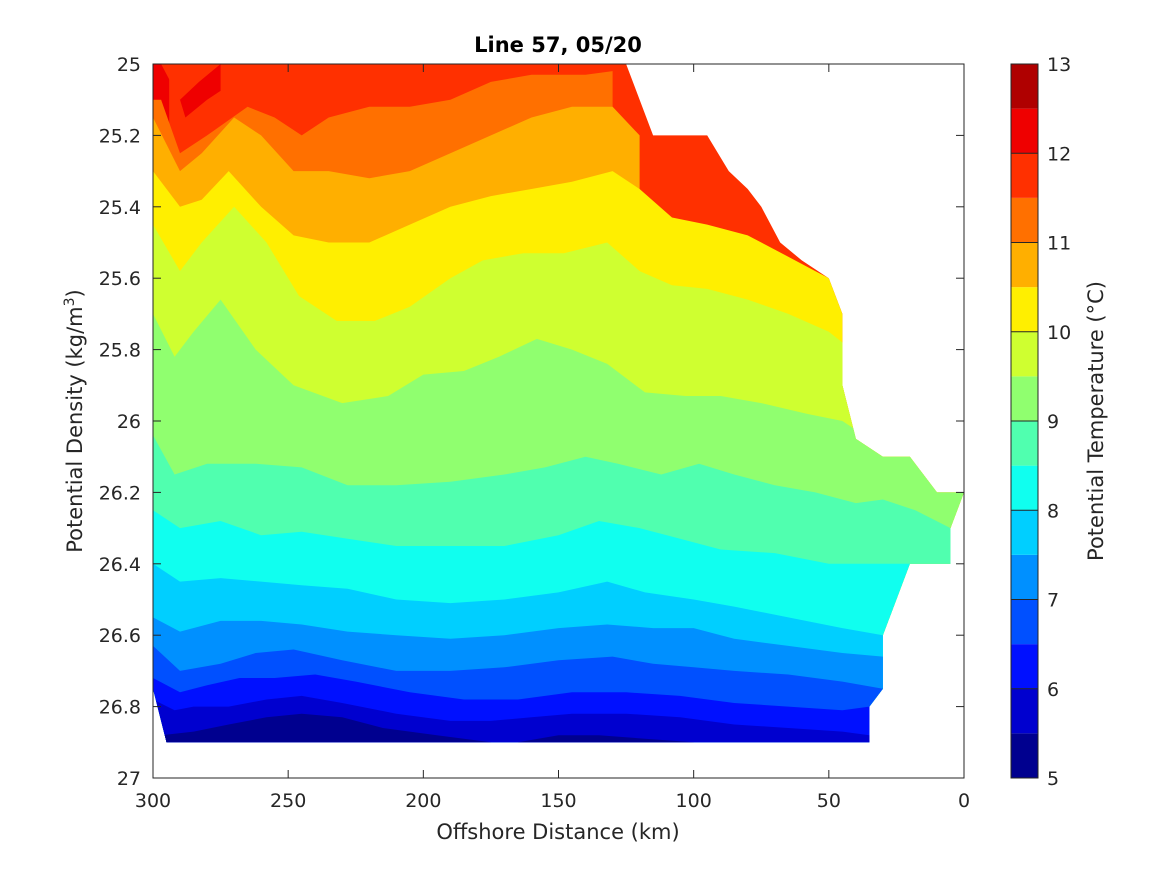  I want to click on y-tick-label: 26, so click(129, 422).